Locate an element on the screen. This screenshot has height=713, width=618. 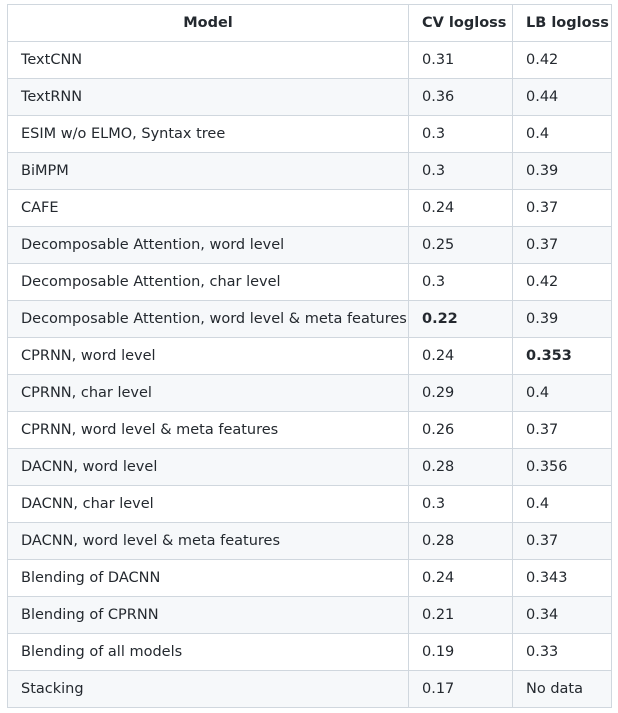
cell-lb-logloss: 0.353 is located at coordinates (562, 356).